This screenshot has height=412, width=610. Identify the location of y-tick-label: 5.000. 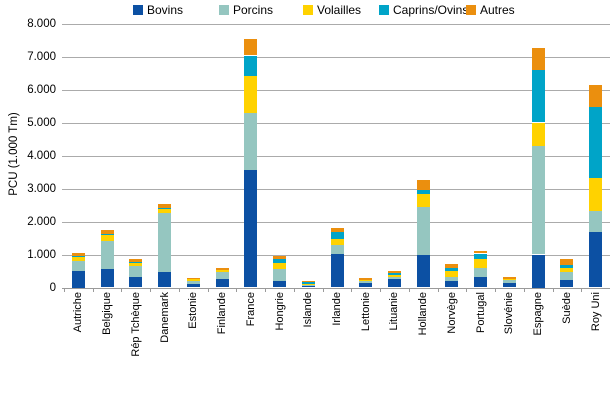
(41, 122).